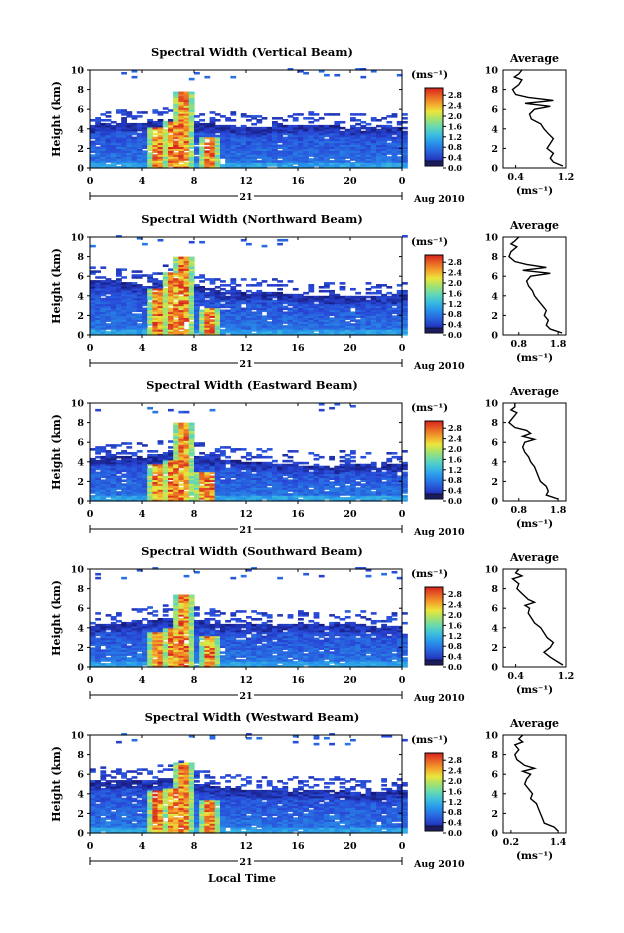  What do you see at coordinates (455, 273) in the screenshot?
I see `colorbar-tick-label: 2.4` at bounding box center [455, 273].